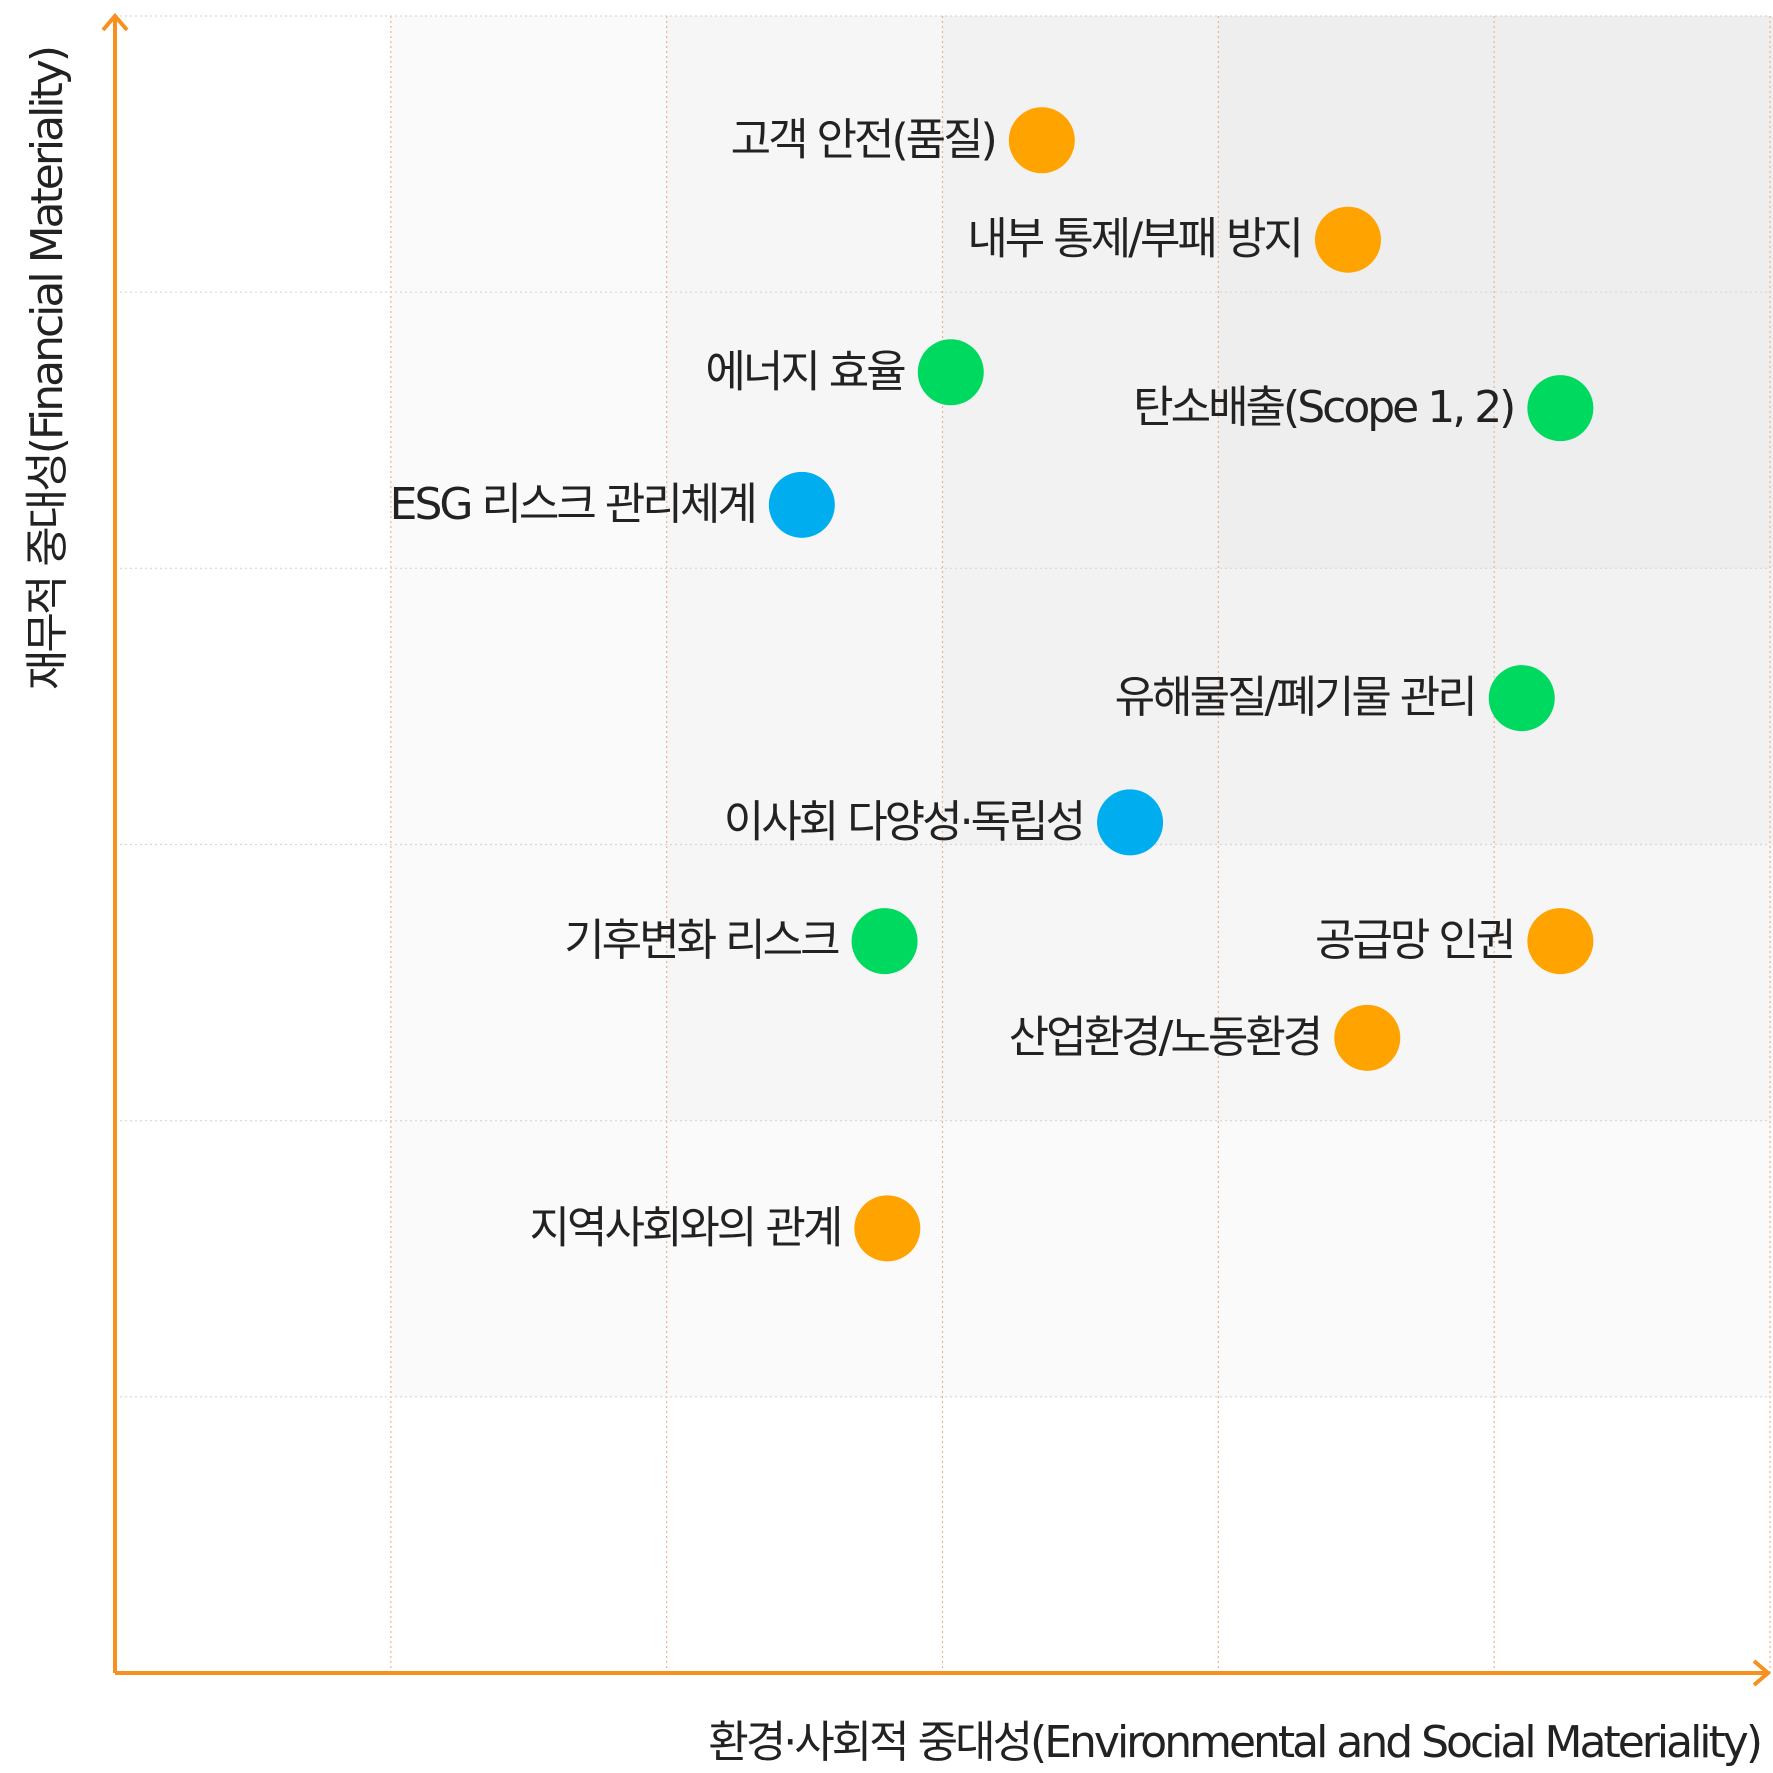 This screenshot has height=1773, width=1773. Describe the element at coordinates (1323, 407) in the screenshot. I see `point-label: 탄소배출(Scope 1, 2)` at that location.